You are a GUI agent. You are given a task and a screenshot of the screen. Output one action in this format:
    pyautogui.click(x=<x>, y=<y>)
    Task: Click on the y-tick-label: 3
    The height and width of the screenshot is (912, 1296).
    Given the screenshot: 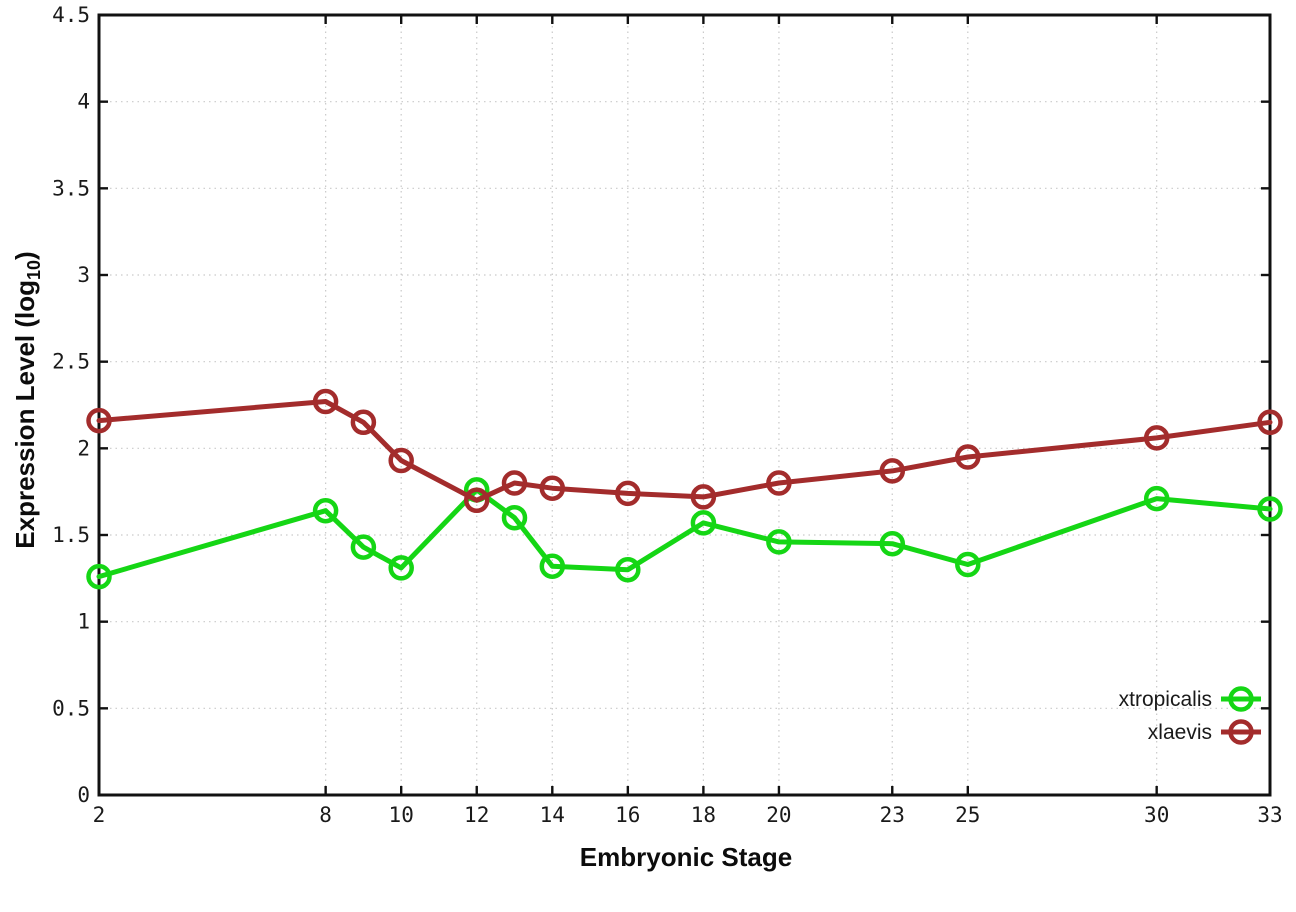 What is the action you would take?
    pyautogui.click(x=83, y=275)
    